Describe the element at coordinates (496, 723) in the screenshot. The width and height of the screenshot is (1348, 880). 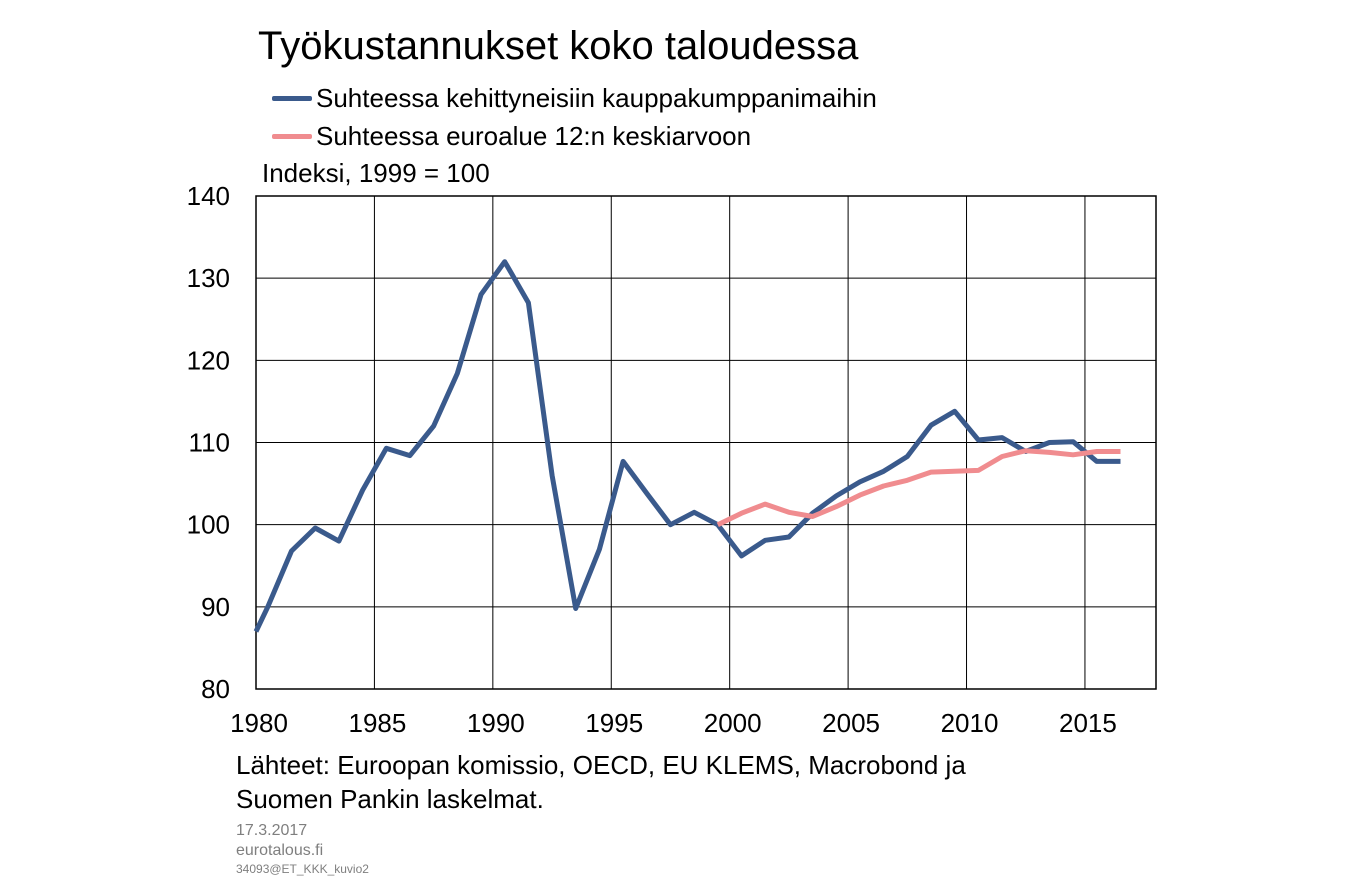
I see `x-tick-label: 1990` at that location.